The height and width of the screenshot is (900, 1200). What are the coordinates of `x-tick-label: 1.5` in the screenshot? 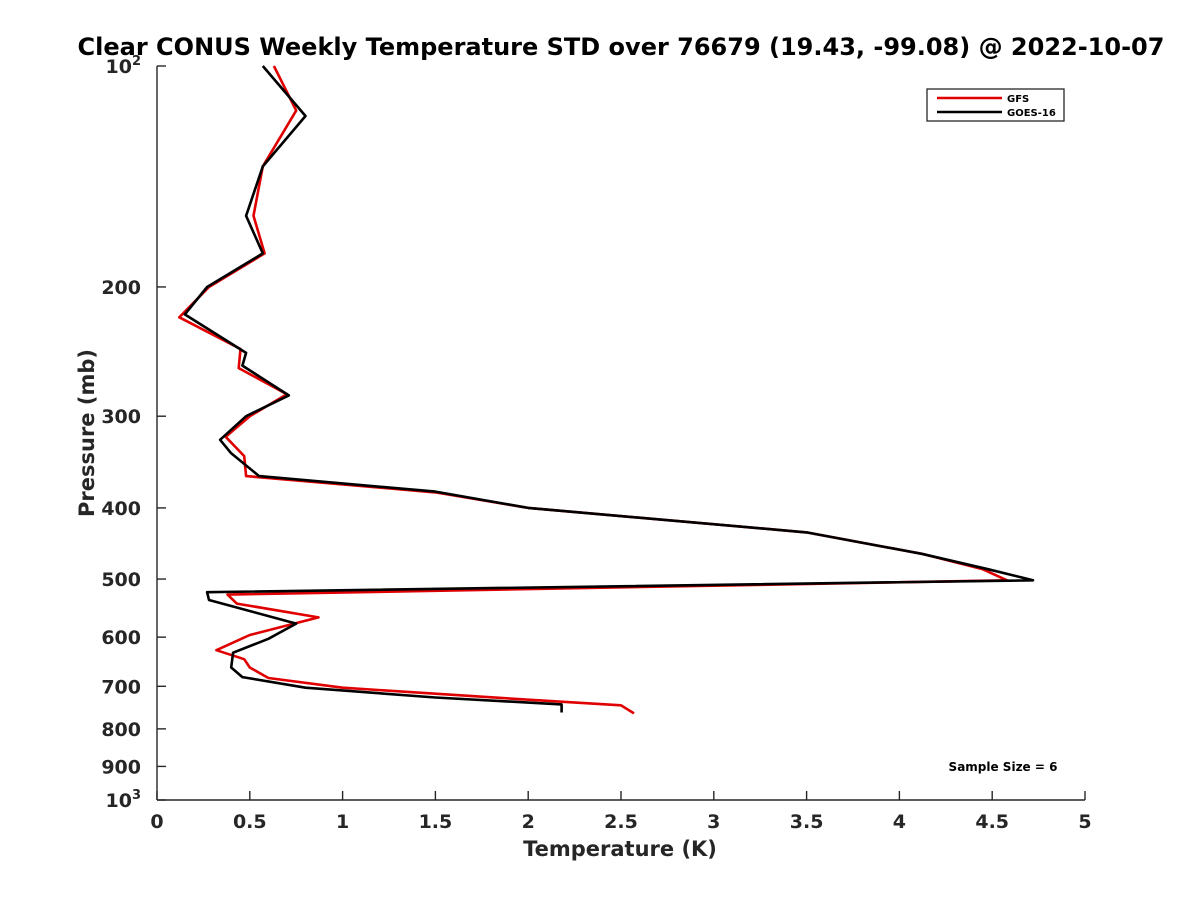 It's located at (436, 822).